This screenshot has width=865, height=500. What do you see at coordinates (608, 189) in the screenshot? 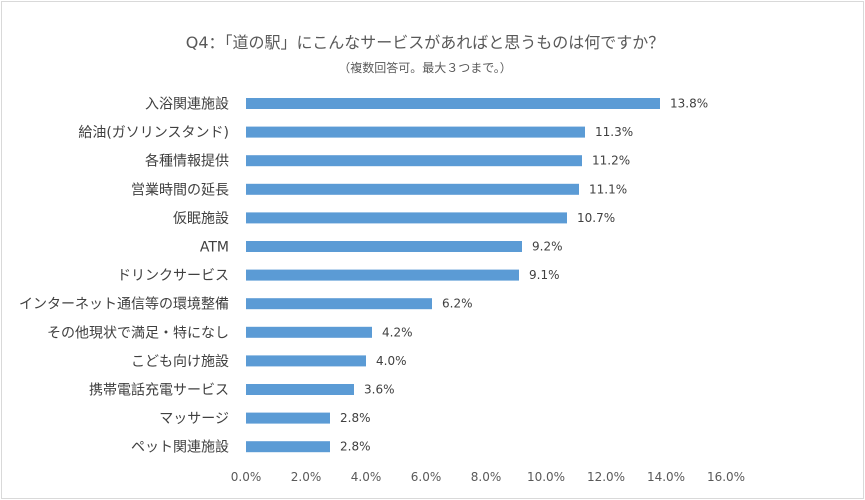
I see `value-label: 11.1%` at bounding box center [608, 189].